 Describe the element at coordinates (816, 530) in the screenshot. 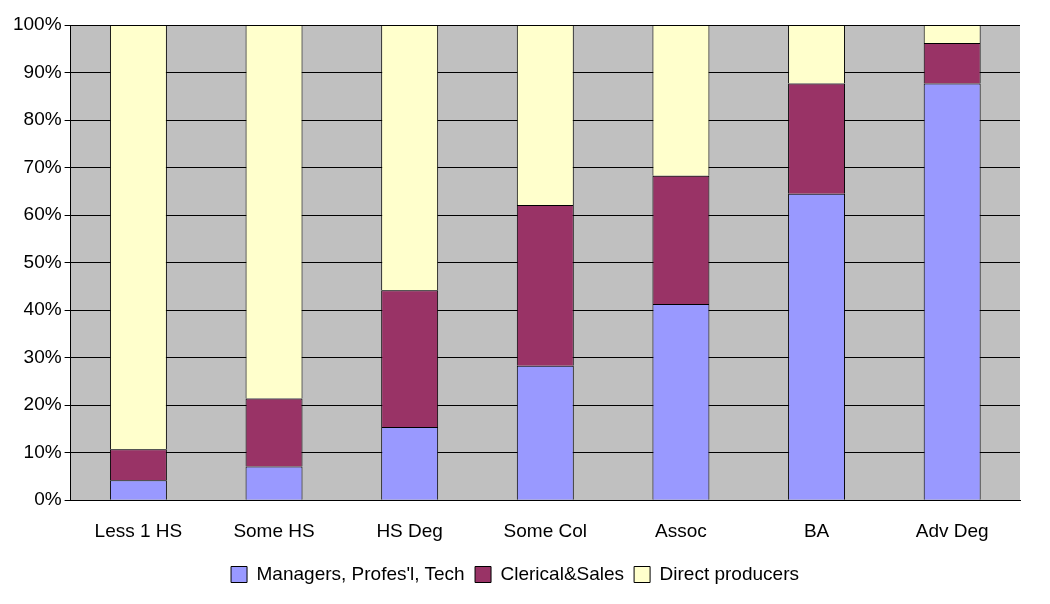

I see `x-tick-label: BA` at that location.